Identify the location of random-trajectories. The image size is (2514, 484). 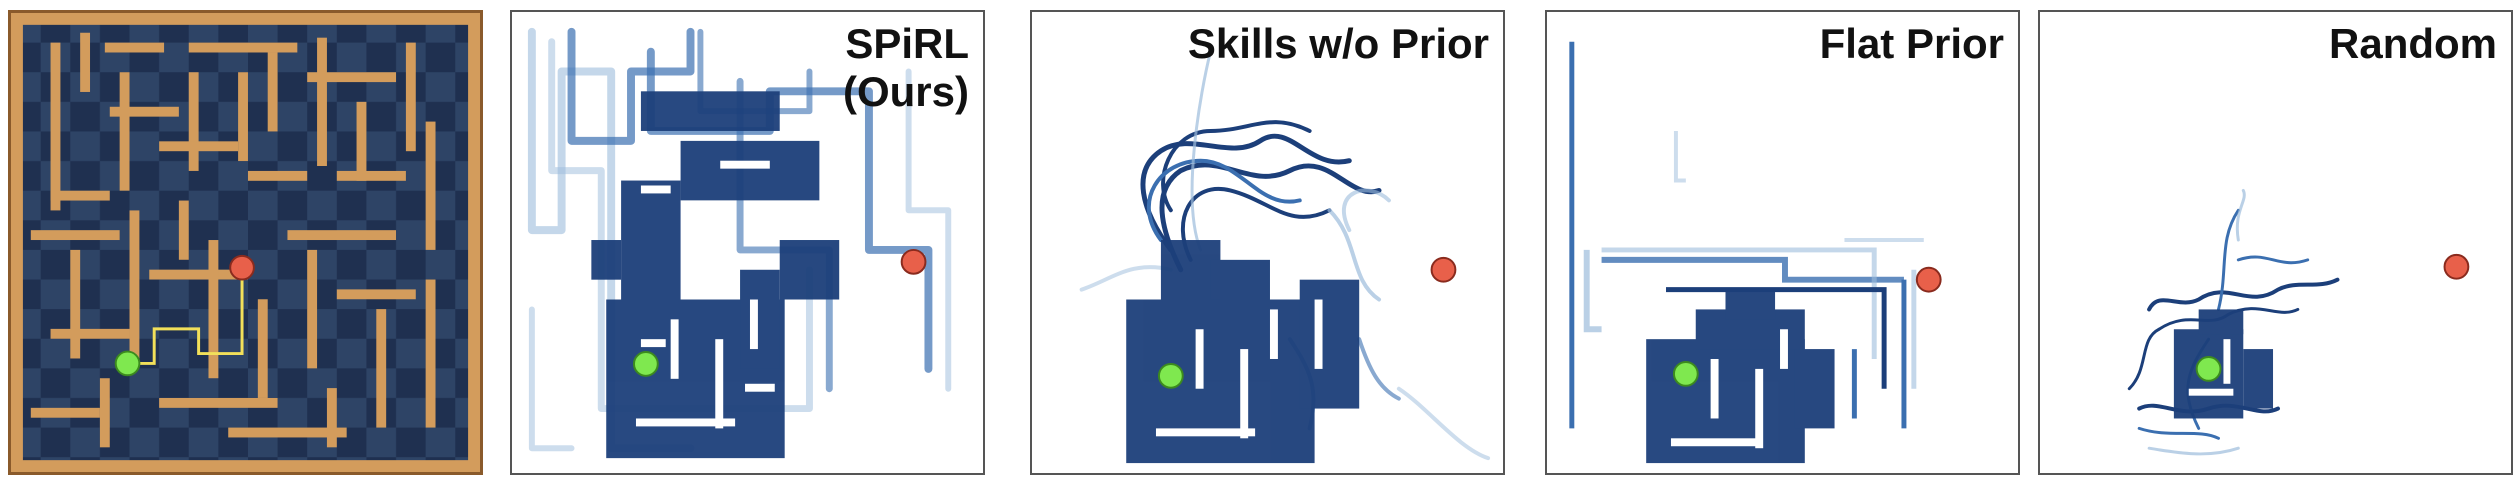
(2298, 322).